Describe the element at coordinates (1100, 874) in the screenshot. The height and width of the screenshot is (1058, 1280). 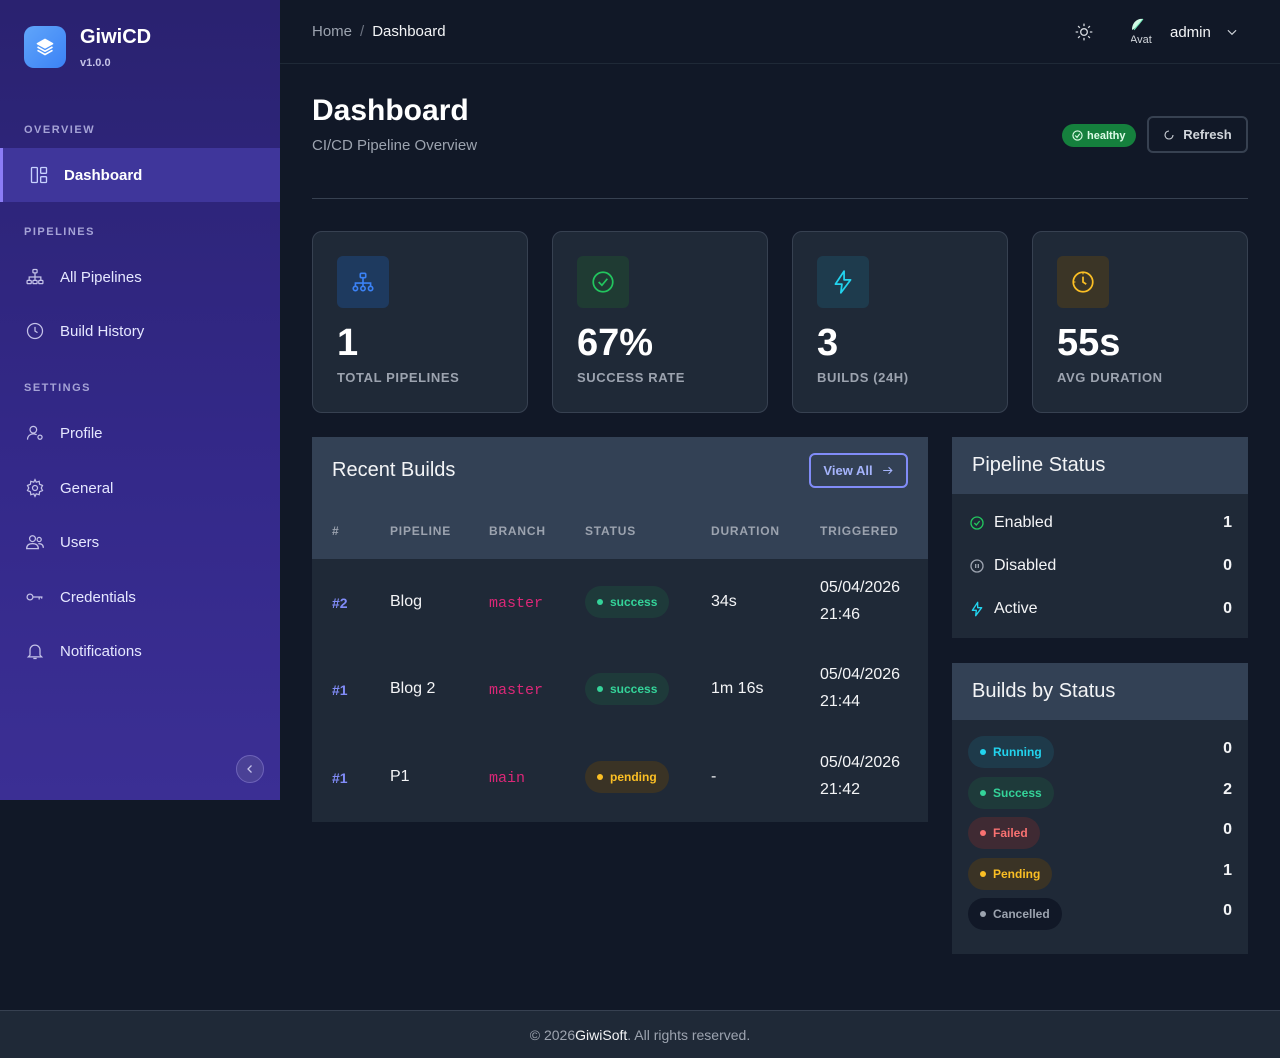
I see `builds-status-pending: Pending 1` at that location.